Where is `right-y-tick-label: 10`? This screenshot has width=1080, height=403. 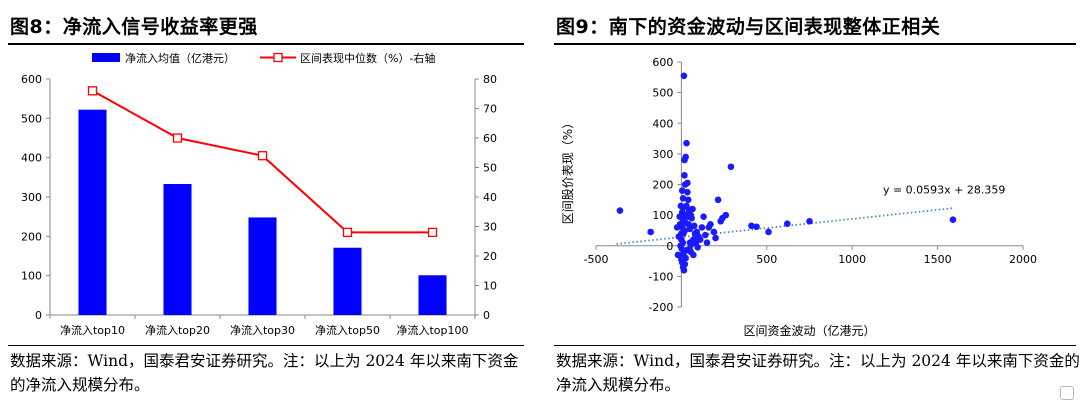 right-y-tick-label: 10 is located at coordinates (490, 286).